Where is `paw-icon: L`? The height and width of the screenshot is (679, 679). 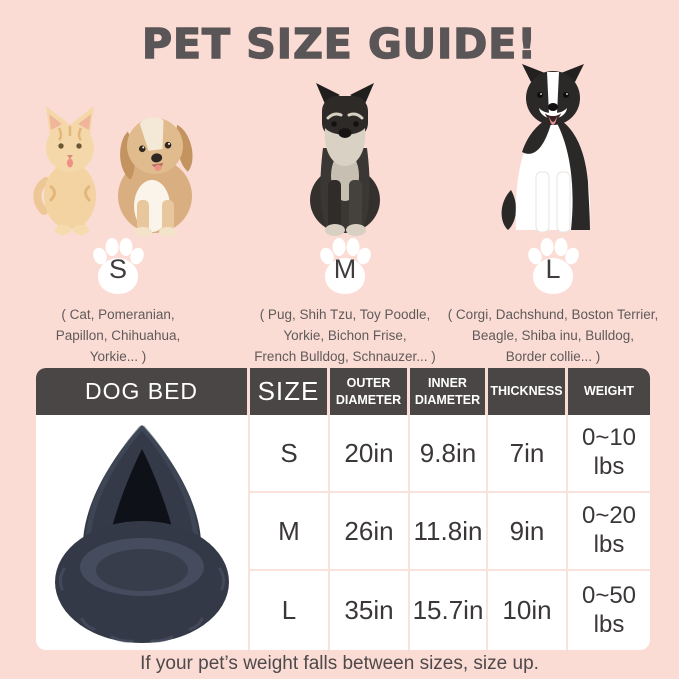
paw-icon: L is located at coordinates (553, 266).